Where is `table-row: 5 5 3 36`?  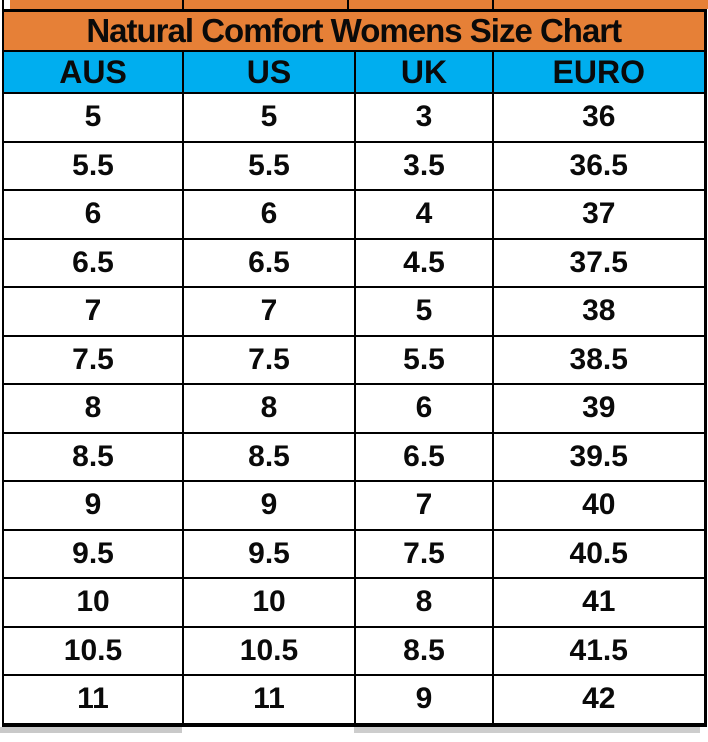
table-row: 5 5 3 36 is located at coordinates (354, 117).